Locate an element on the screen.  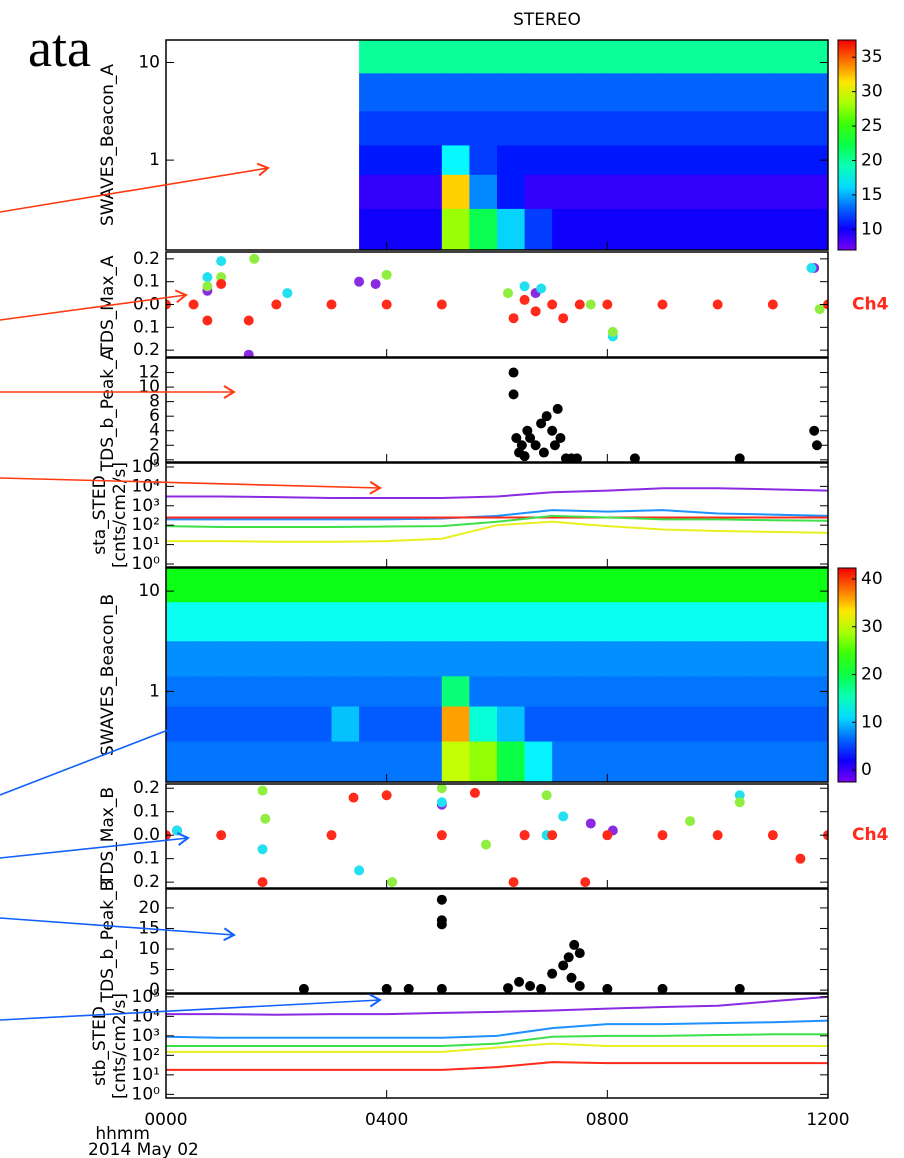
y-tick-label: 10⁰ is located at coordinates (146, 564).